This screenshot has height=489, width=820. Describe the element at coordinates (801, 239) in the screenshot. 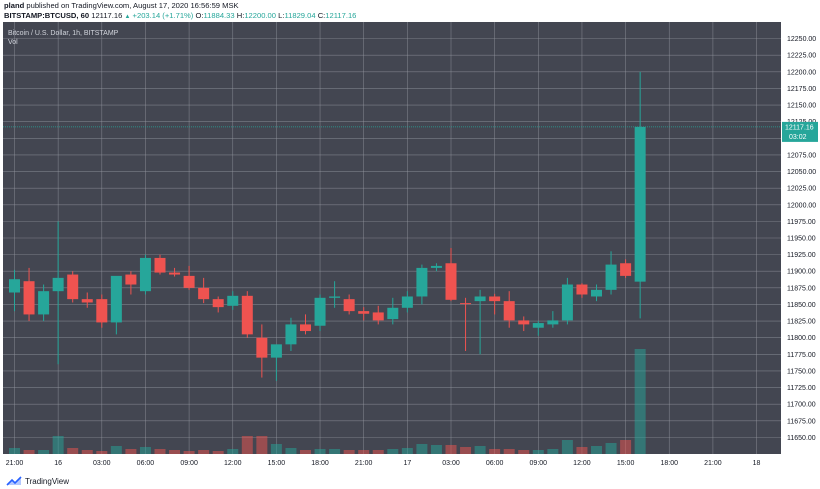

I see `y-tick-label: 11950.00` at that location.